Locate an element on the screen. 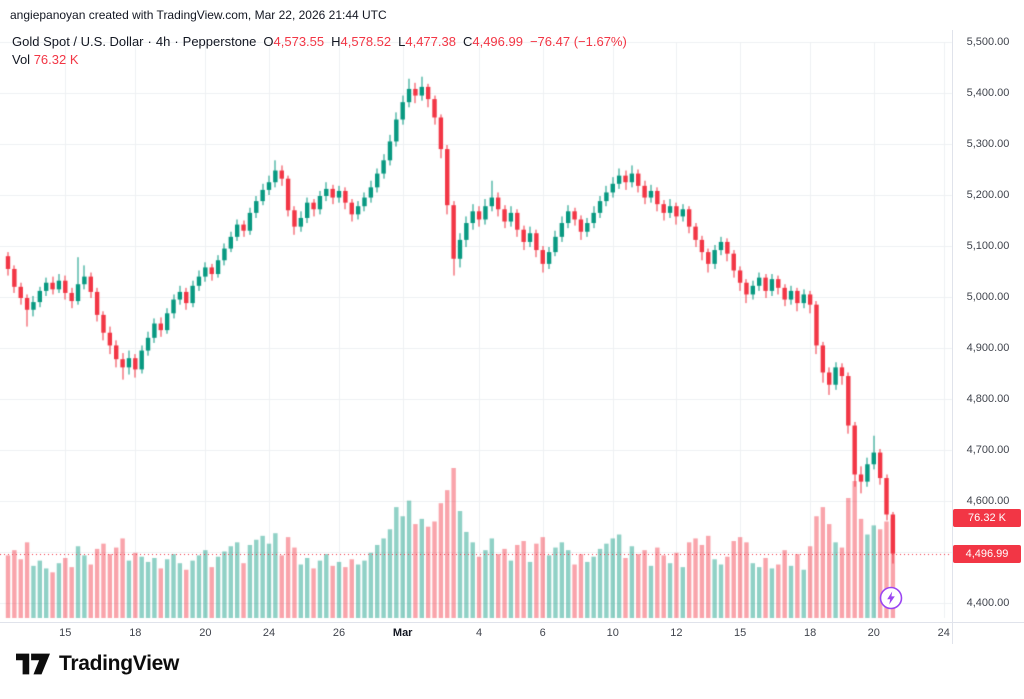  tradingview-logo: TradingView is located at coordinates (97, 664).